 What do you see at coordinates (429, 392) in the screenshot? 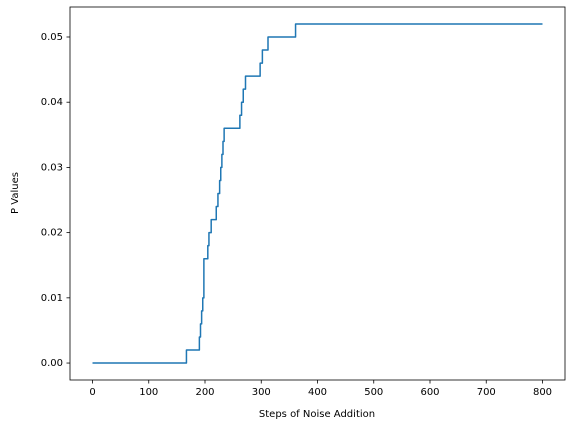
I see `x-tick-label: 600` at bounding box center [429, 392].